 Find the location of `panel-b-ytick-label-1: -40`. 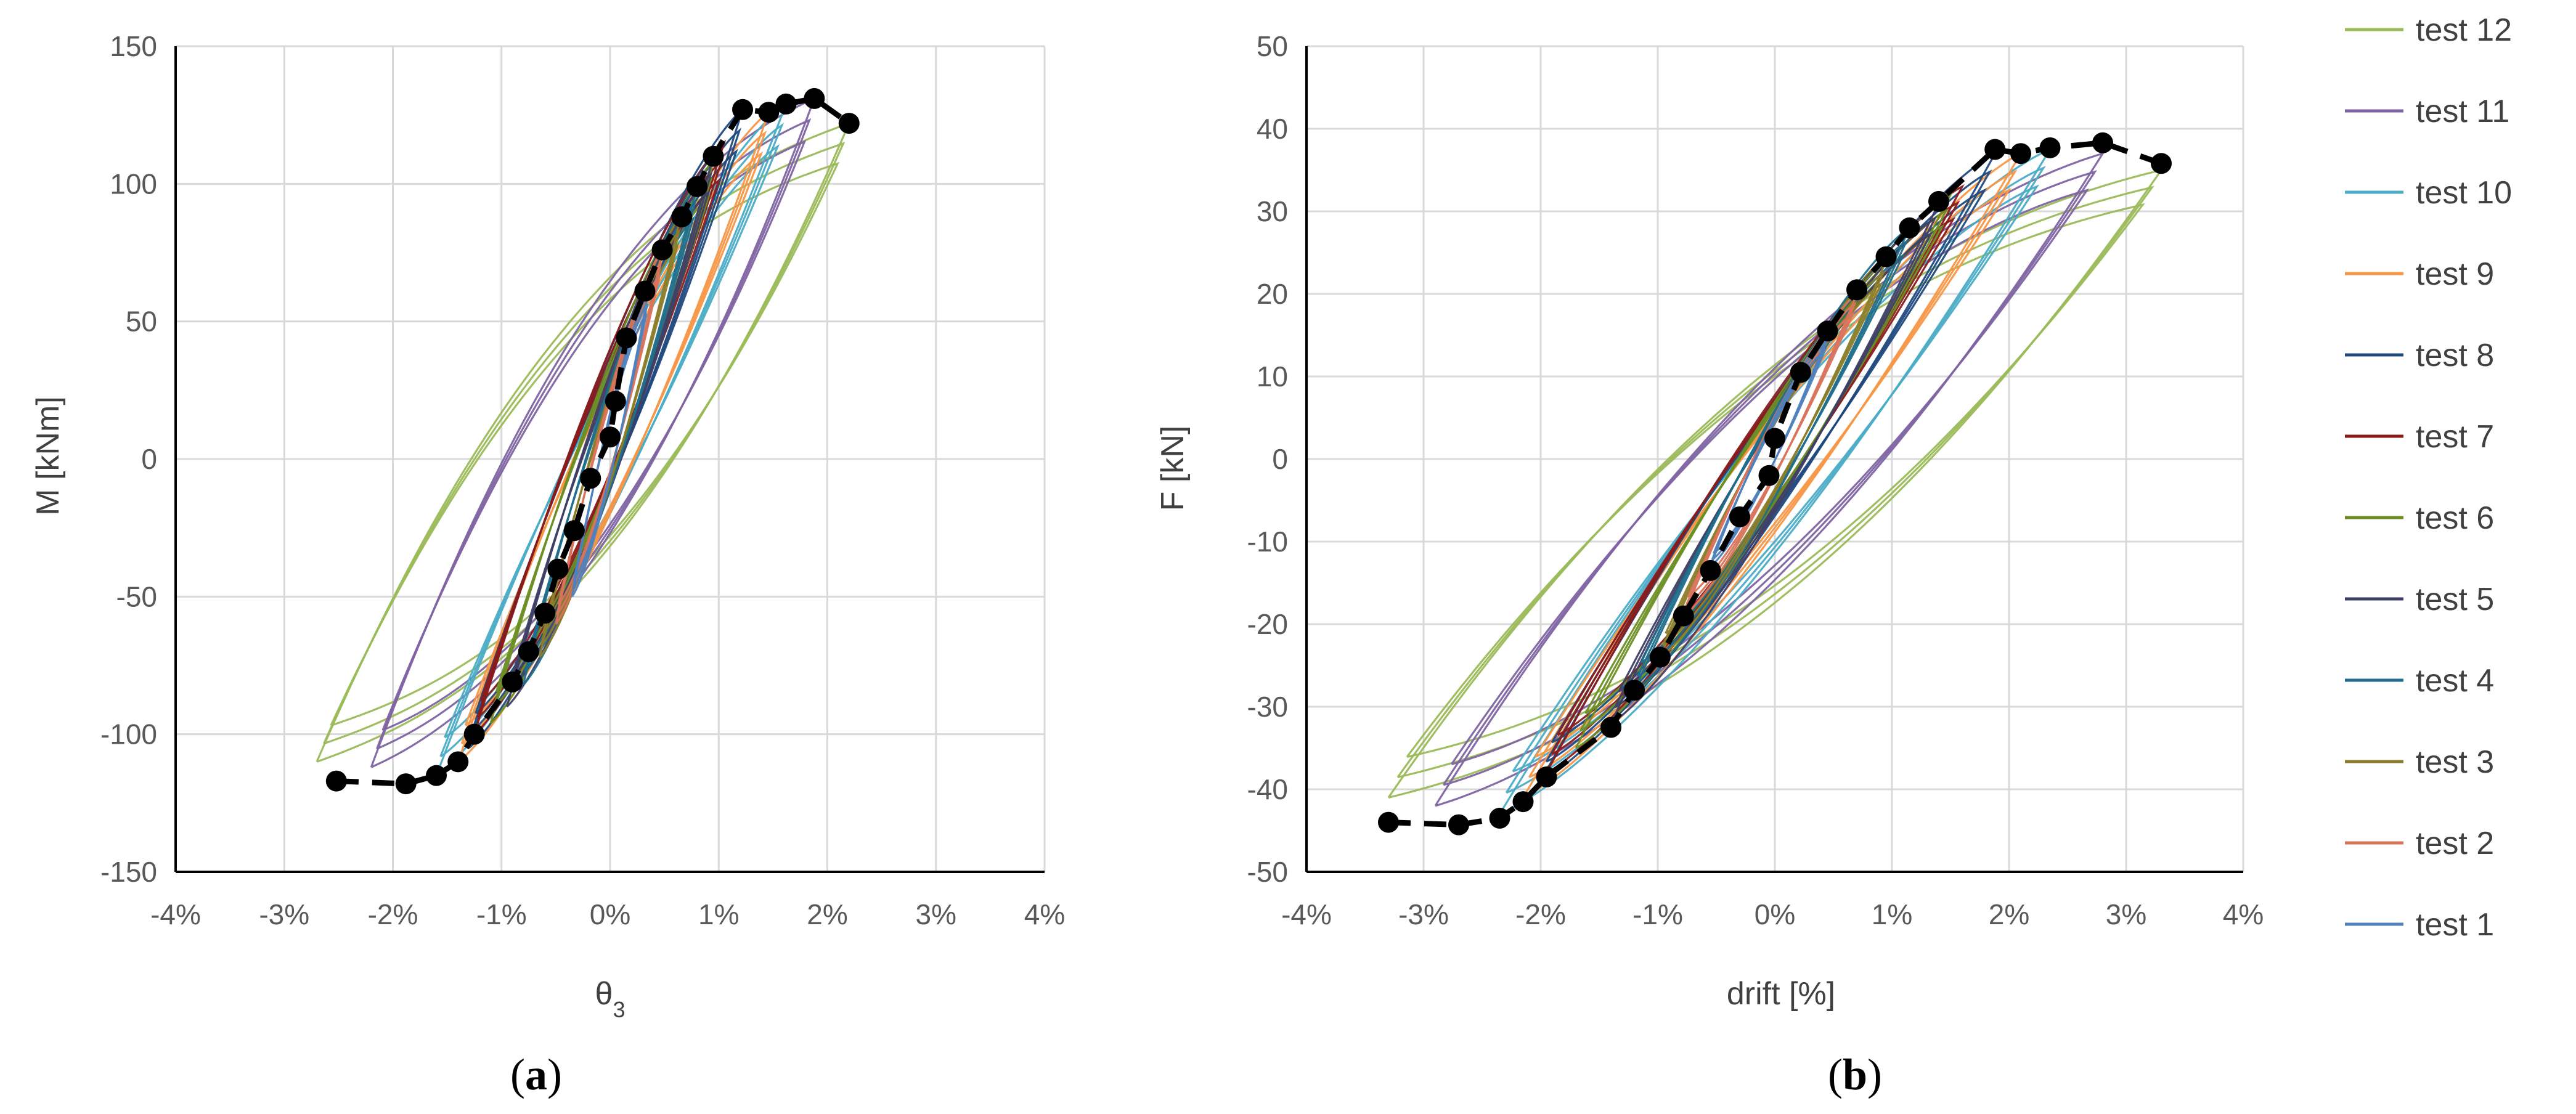

panel-b-ytick-label-1: -40 is located at coordinates (1267, 789).